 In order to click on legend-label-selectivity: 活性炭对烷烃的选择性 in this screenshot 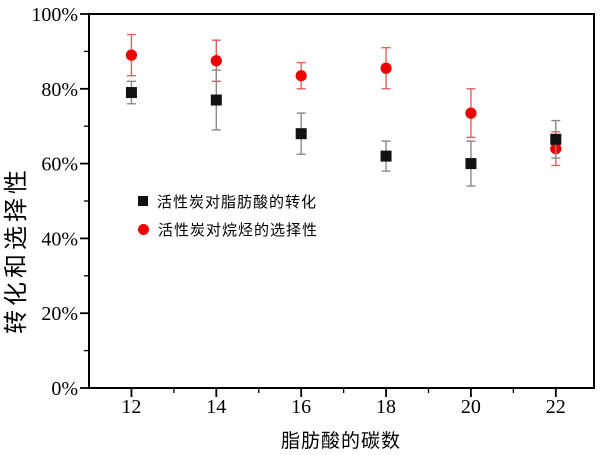, I will do `click(238, 230)`.